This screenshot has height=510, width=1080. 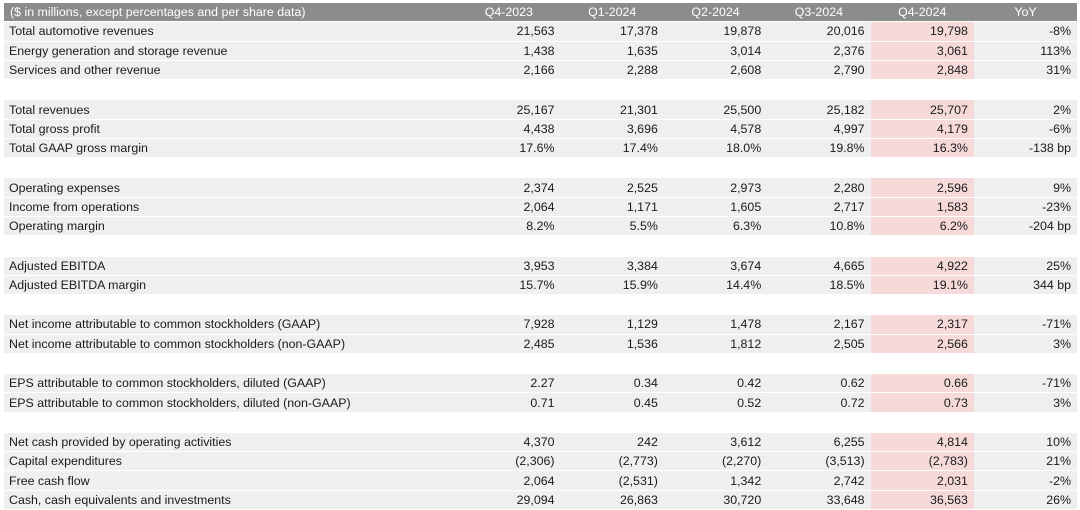 What do you see at coordinates (612, 109) in the screenshot?
I see `cell-q1-2024: 21,301` at bounding box center [612, 109].